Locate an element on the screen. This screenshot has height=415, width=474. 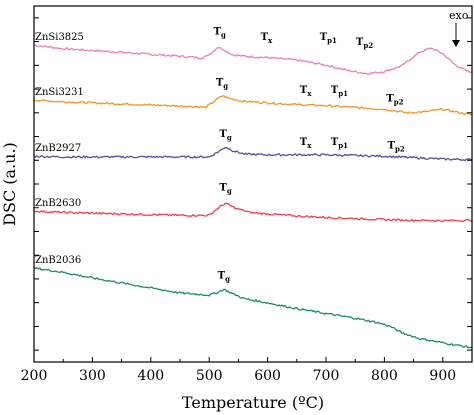
x-tick-label-600: 600 is located at coordinates (267, 376).